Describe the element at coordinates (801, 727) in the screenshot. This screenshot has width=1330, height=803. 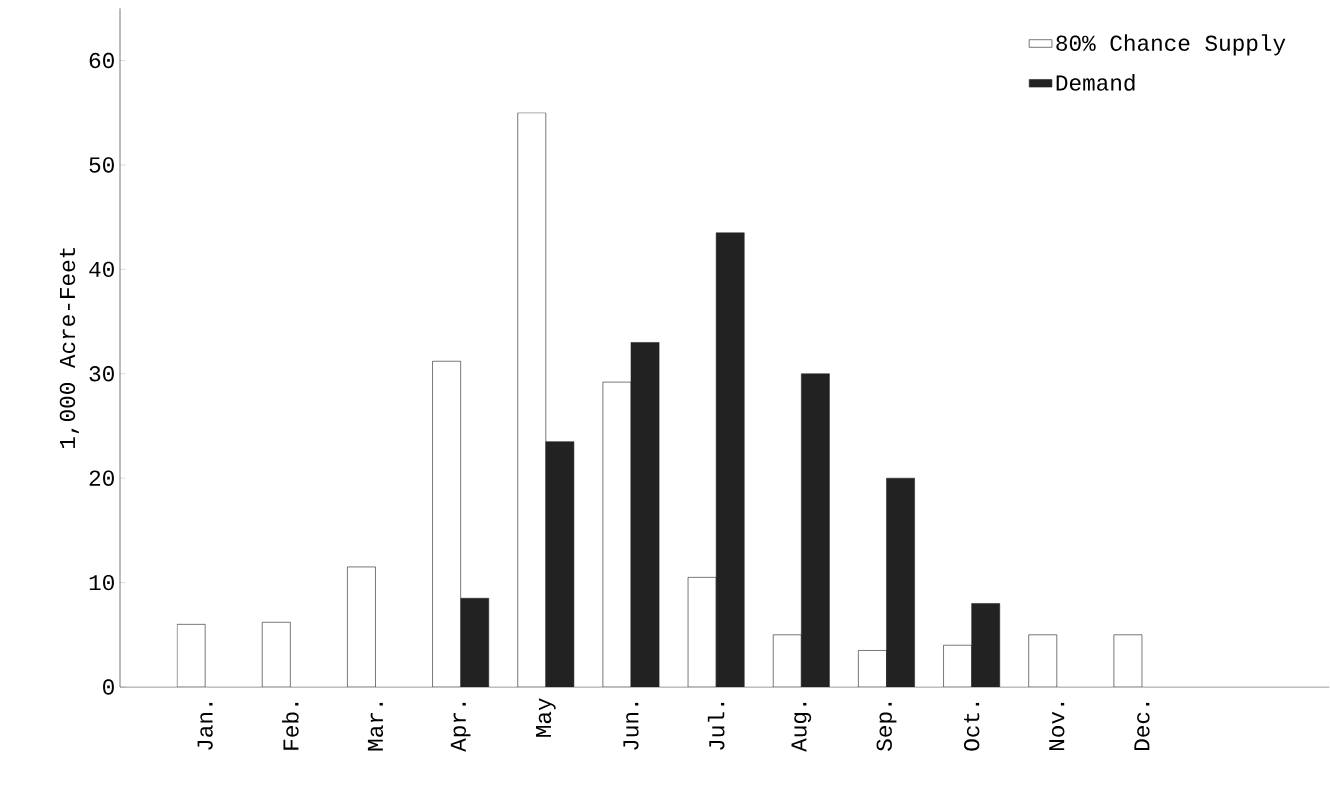
I see `x-tick-label: Aug.` at that location.